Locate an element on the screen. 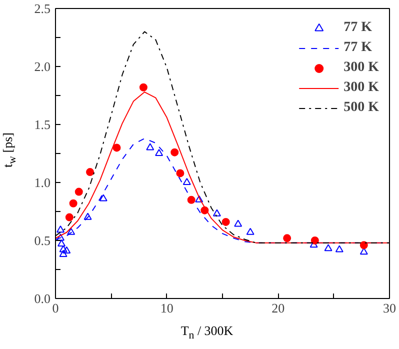 The width and height of the screenshot is (399, 349). legend-label: 500 K is located at coordinates (361, 108).